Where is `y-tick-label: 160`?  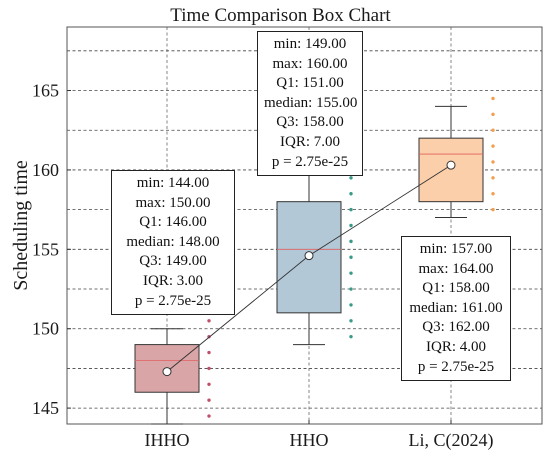
y-tick-label: 160 is located at coordinates (45, 170).